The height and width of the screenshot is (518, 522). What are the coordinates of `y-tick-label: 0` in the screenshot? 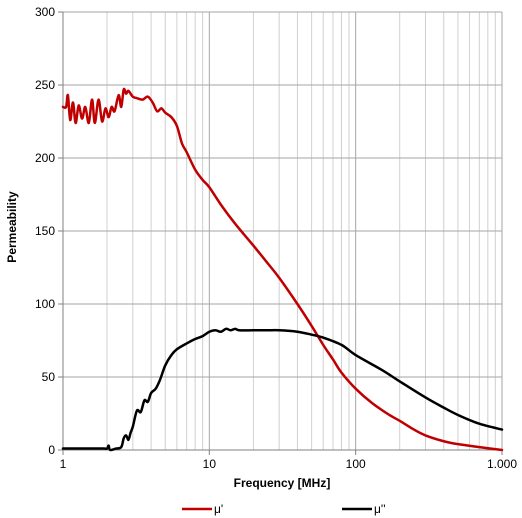 It's located at (51, 450).